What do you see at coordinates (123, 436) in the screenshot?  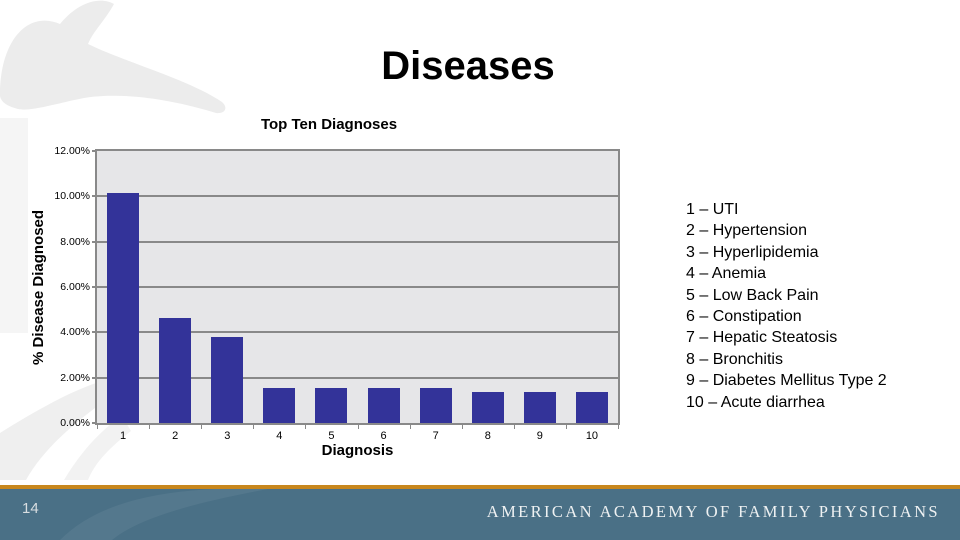 I see `x-tick-label: 1` at bounding box center [123, 436].